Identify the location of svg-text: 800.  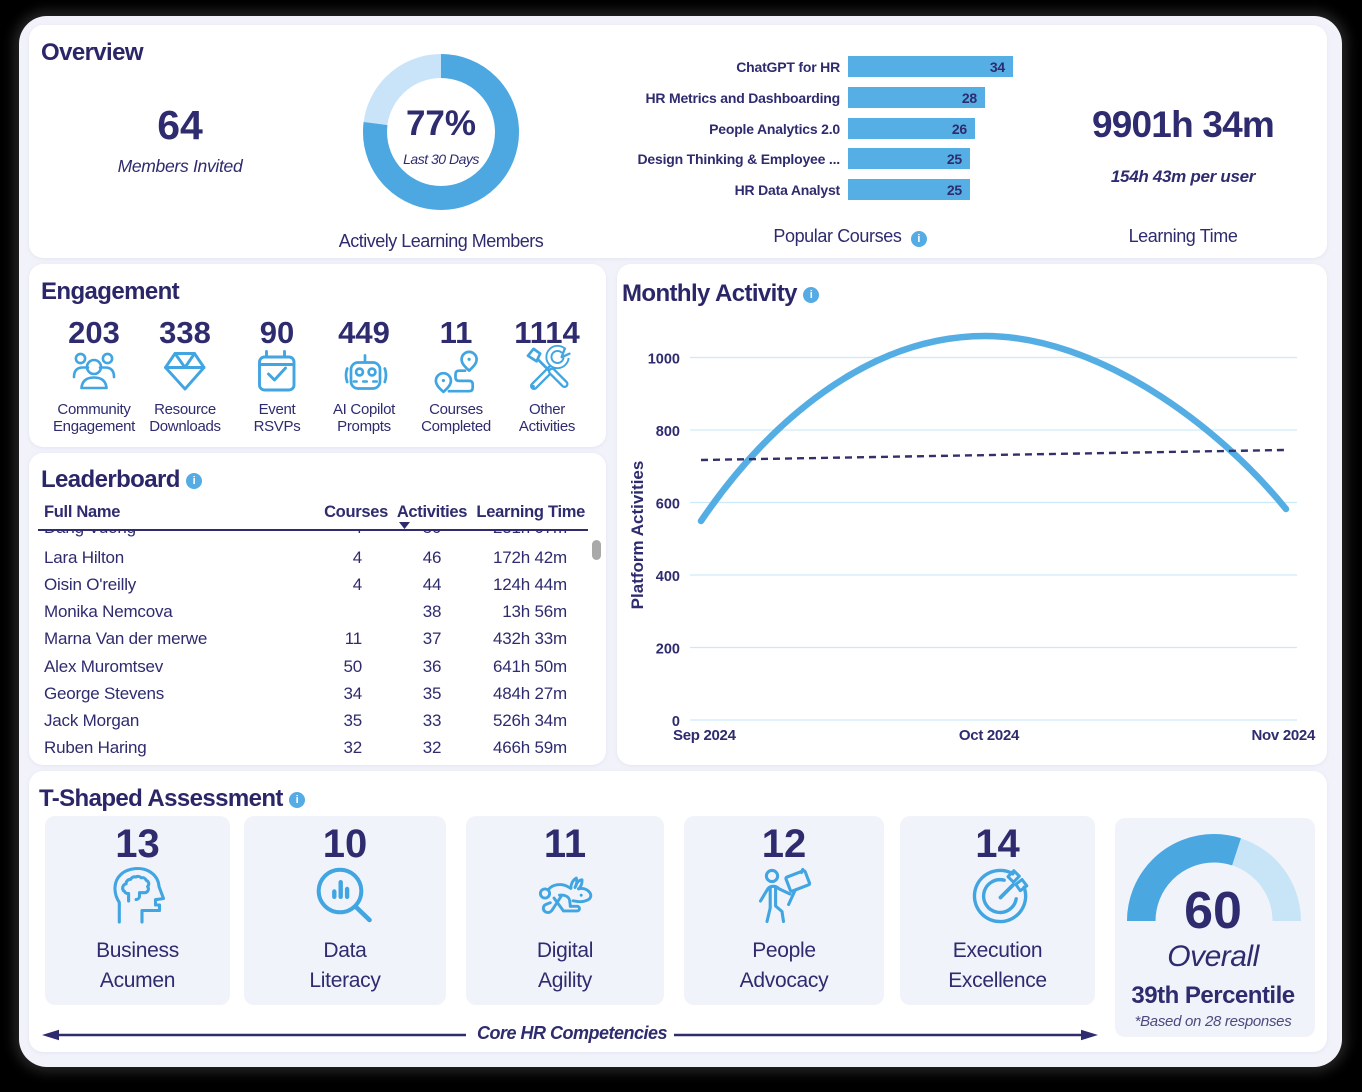
(668, 432).